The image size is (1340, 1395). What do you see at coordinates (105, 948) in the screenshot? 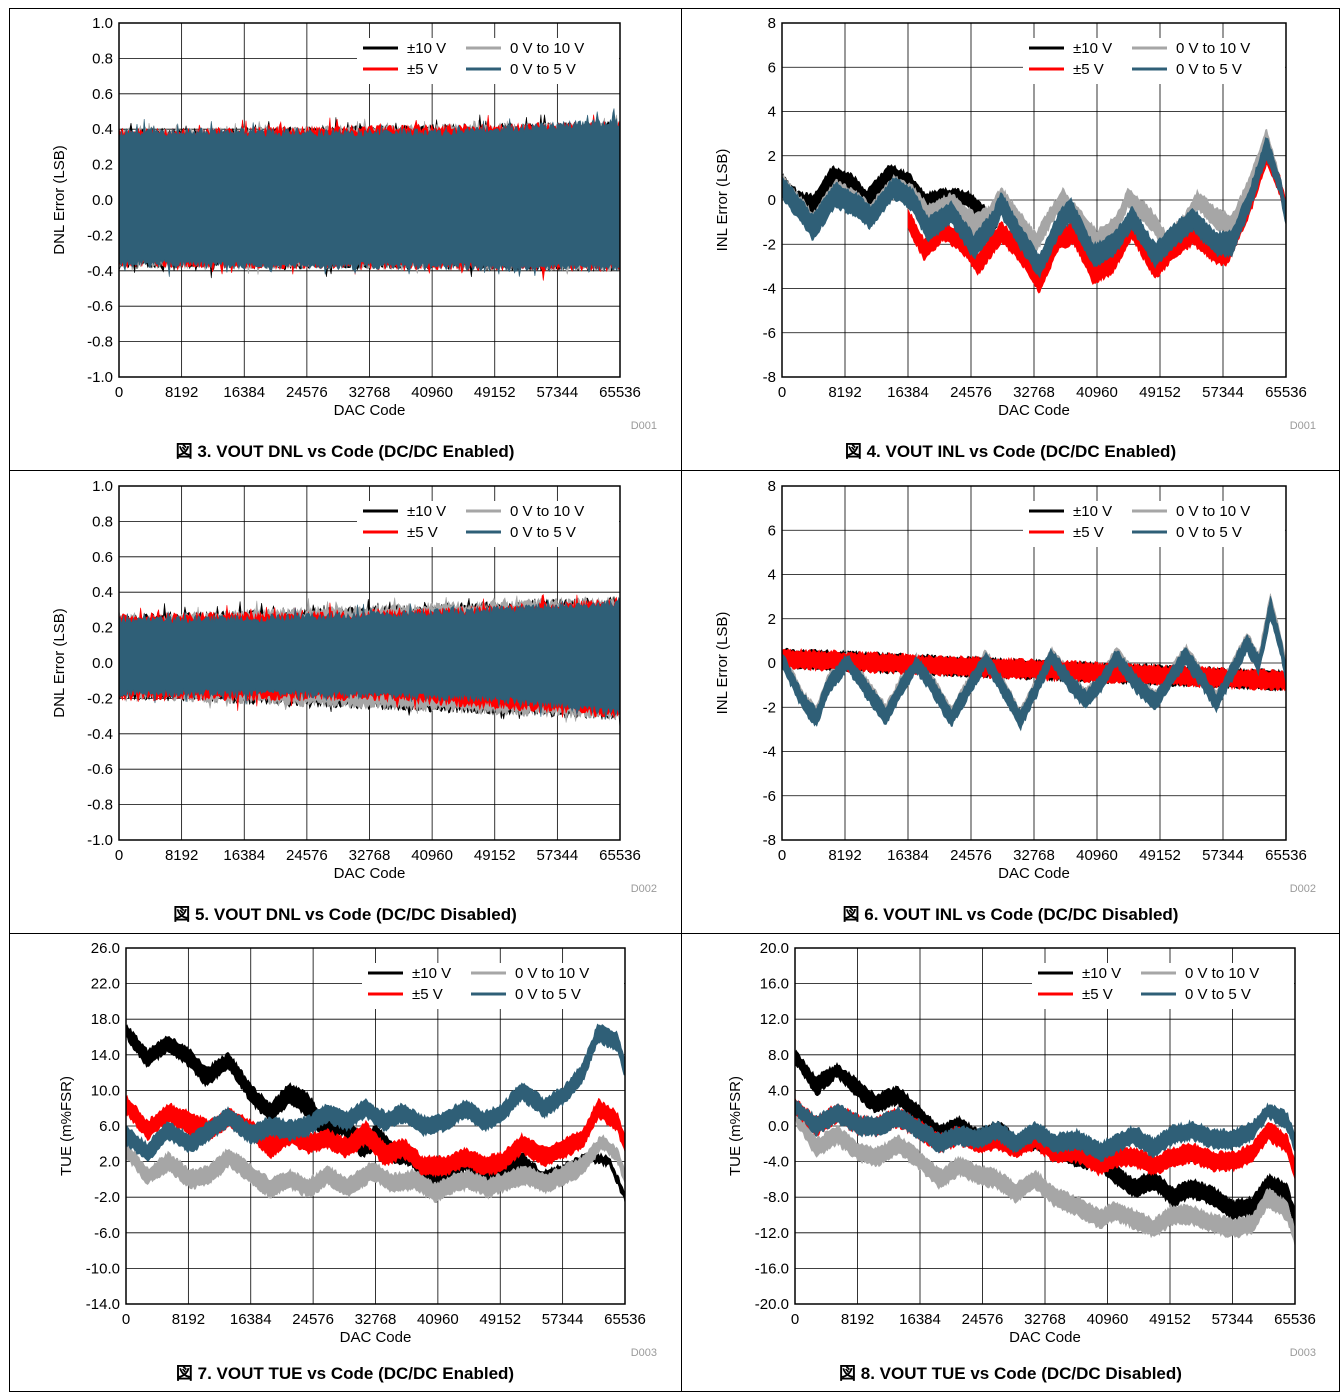
I see `y-tick-label: 26.0` at bounding box center [105, 948].